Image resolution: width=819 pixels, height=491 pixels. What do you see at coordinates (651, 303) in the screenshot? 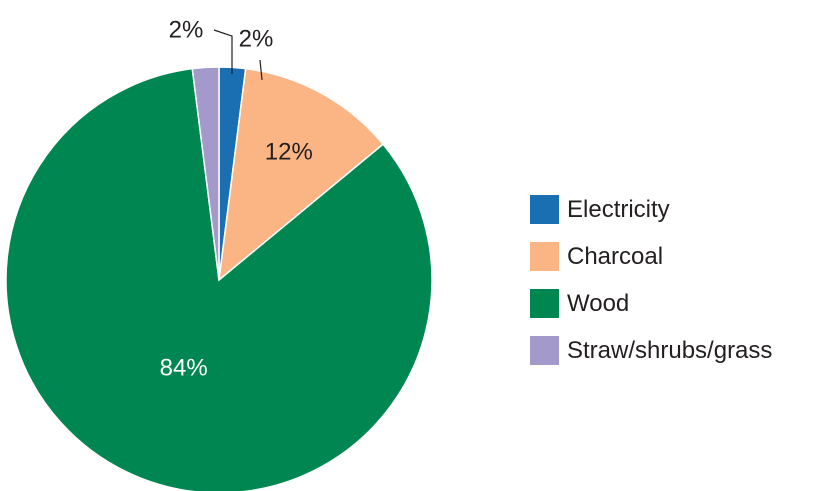
I see `legend-item-wood: Wood` at bounding box center [651, 303].